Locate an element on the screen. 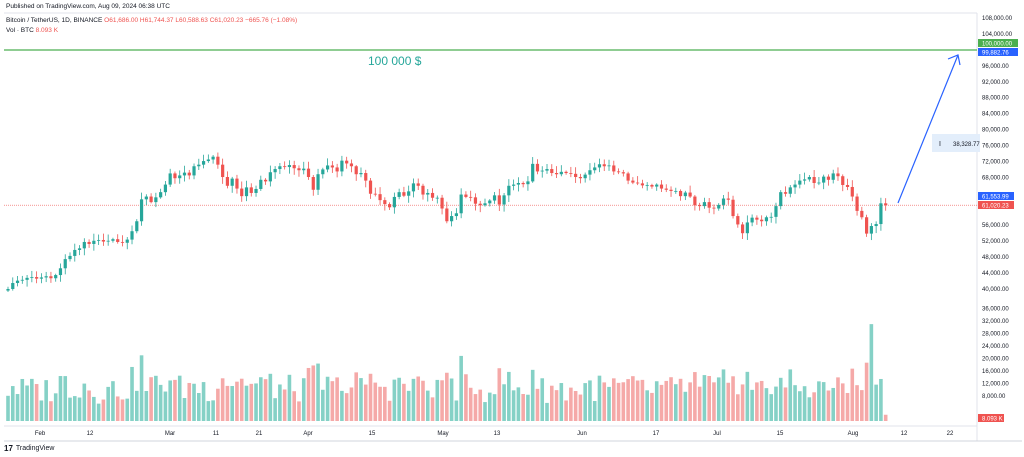 The height and width of the screenshot is (457, 1024). measure-icon: I is located at coordinates (940, 144).